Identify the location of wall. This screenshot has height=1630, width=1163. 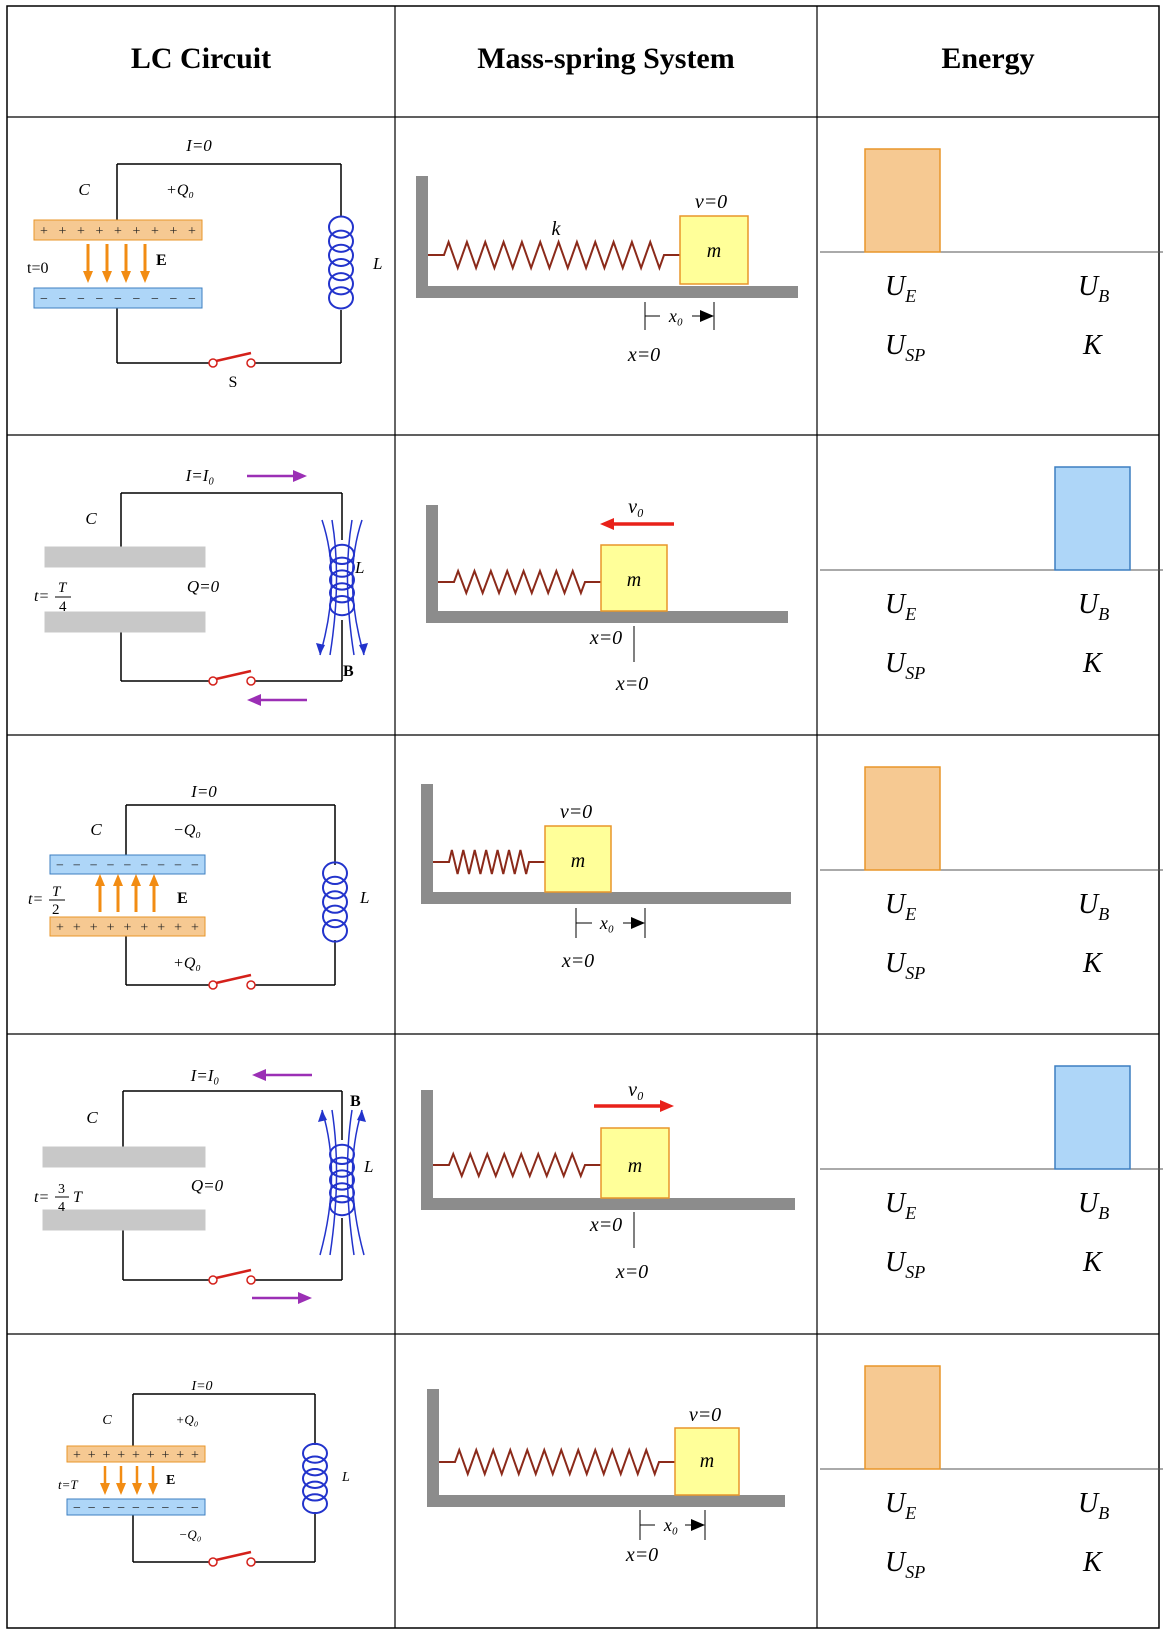
(432, 564).